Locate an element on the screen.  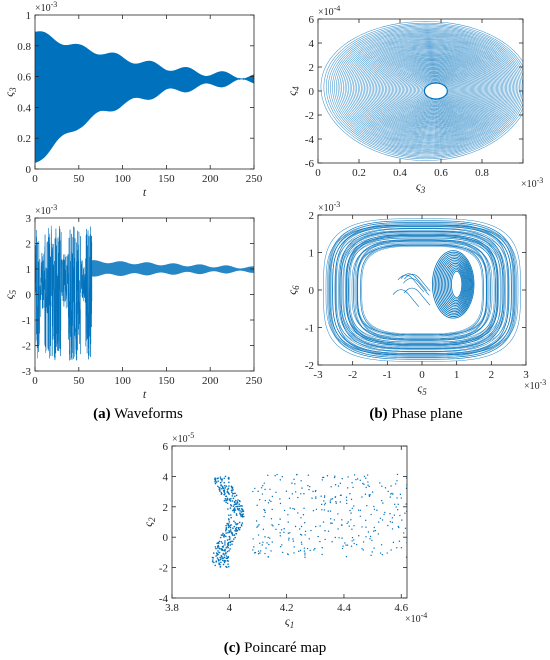
y-tick-label: 2 is located at coordinates (312, 68).